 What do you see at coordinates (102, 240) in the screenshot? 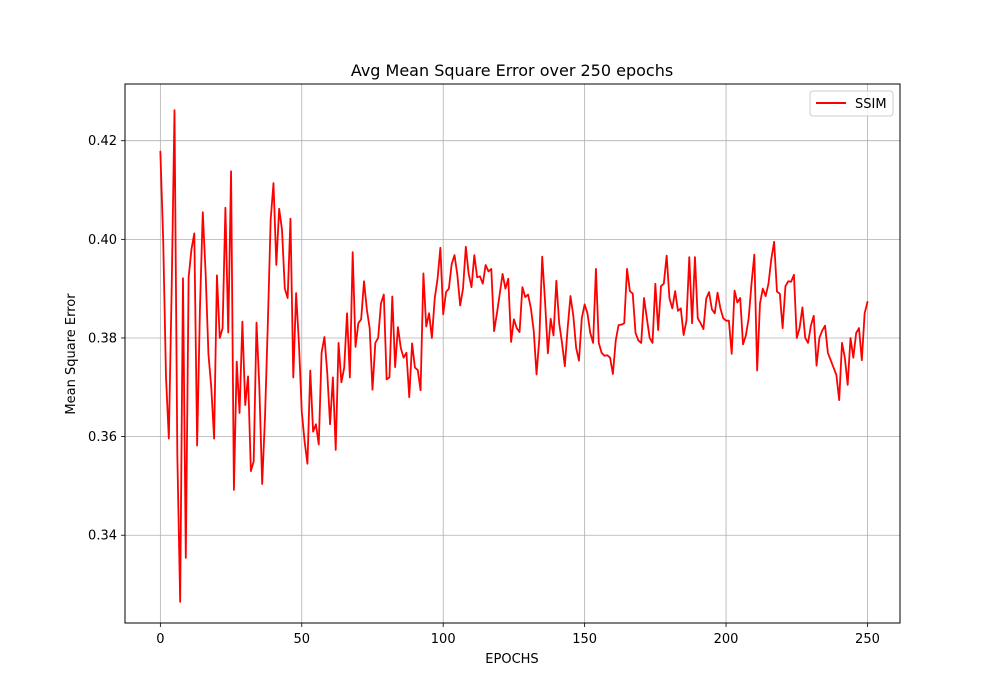
I see `y-tick-label: 0.40` at bounding box center [102, 240].